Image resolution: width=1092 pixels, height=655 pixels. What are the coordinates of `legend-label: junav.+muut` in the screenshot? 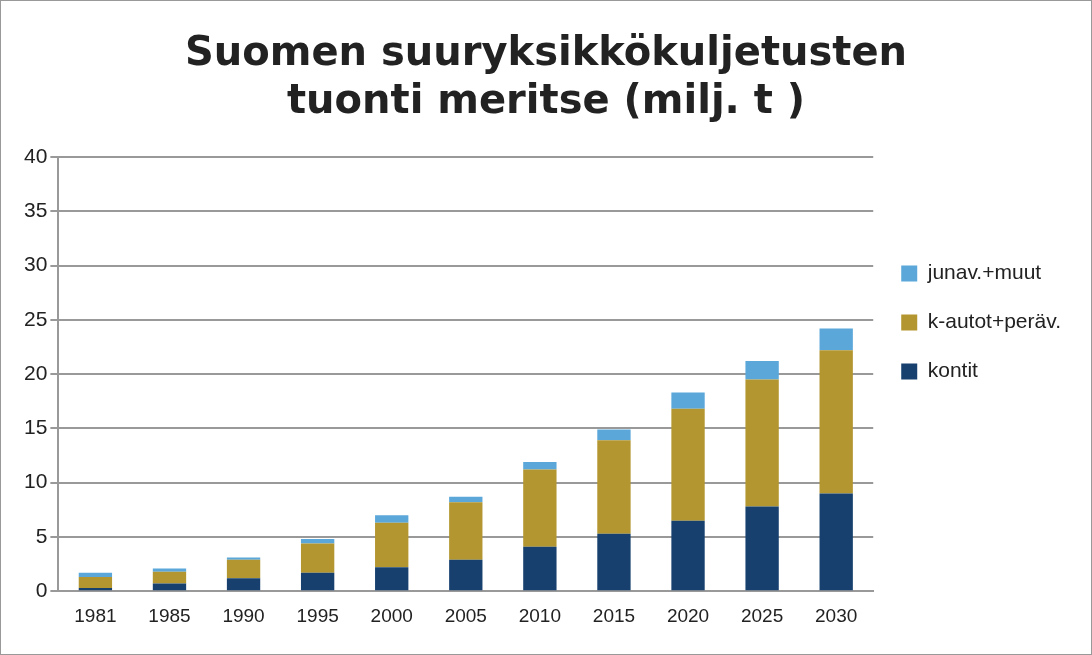 It's located at (984, 272).